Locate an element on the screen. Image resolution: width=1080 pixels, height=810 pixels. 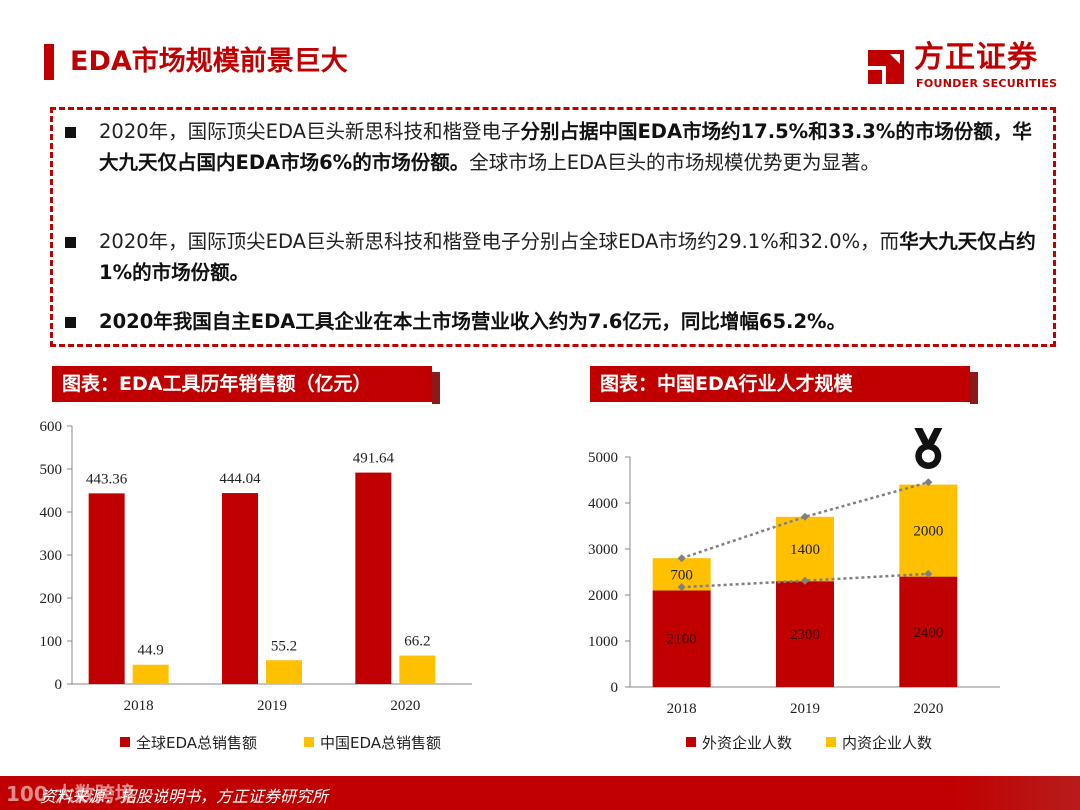
data-label: 2000 is located at coordinates (928, 532).